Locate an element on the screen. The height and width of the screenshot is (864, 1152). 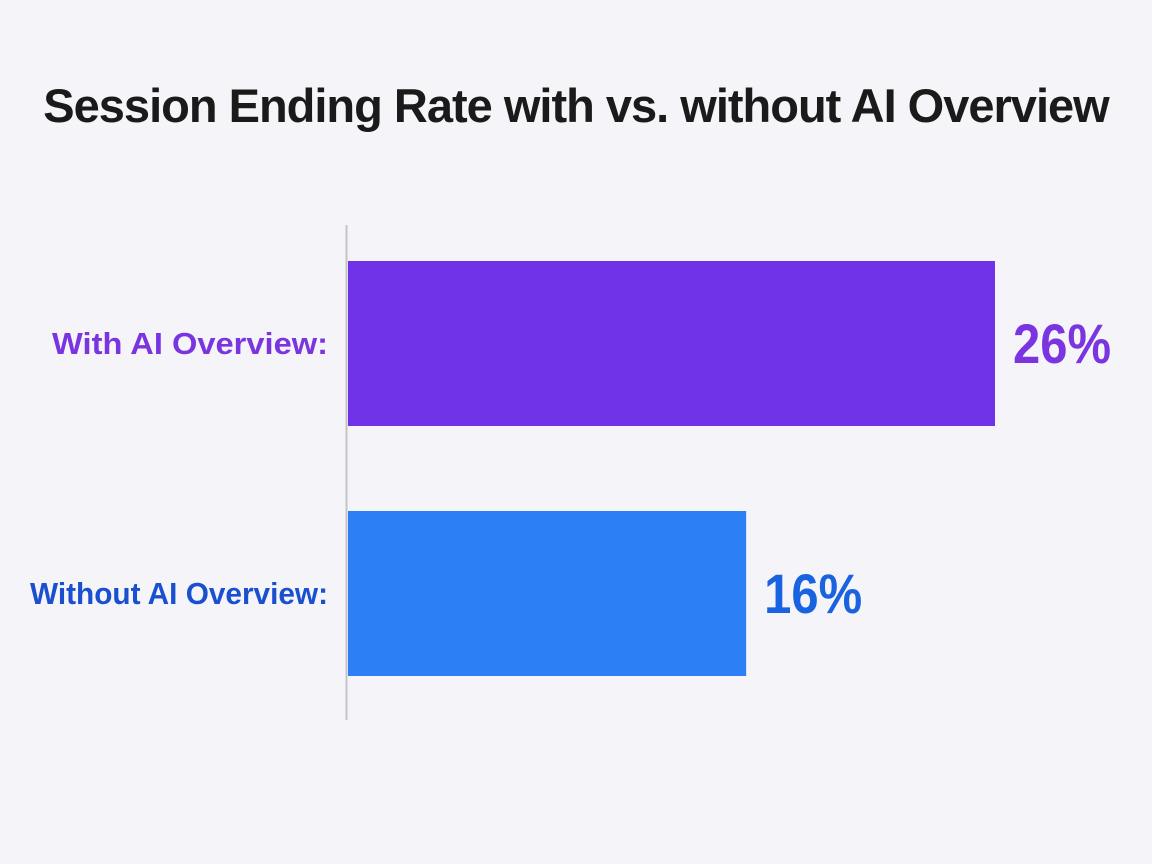
bar-with-ai-overview is located at coordinates (671, 343).